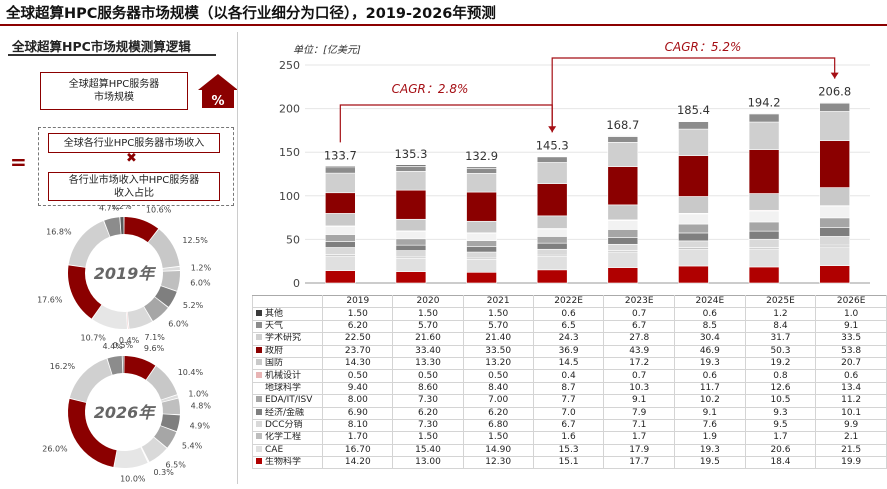  Describe the element at coordinates (498, 351) in the screenshot. I see `data-cell: 33.50` at that location.